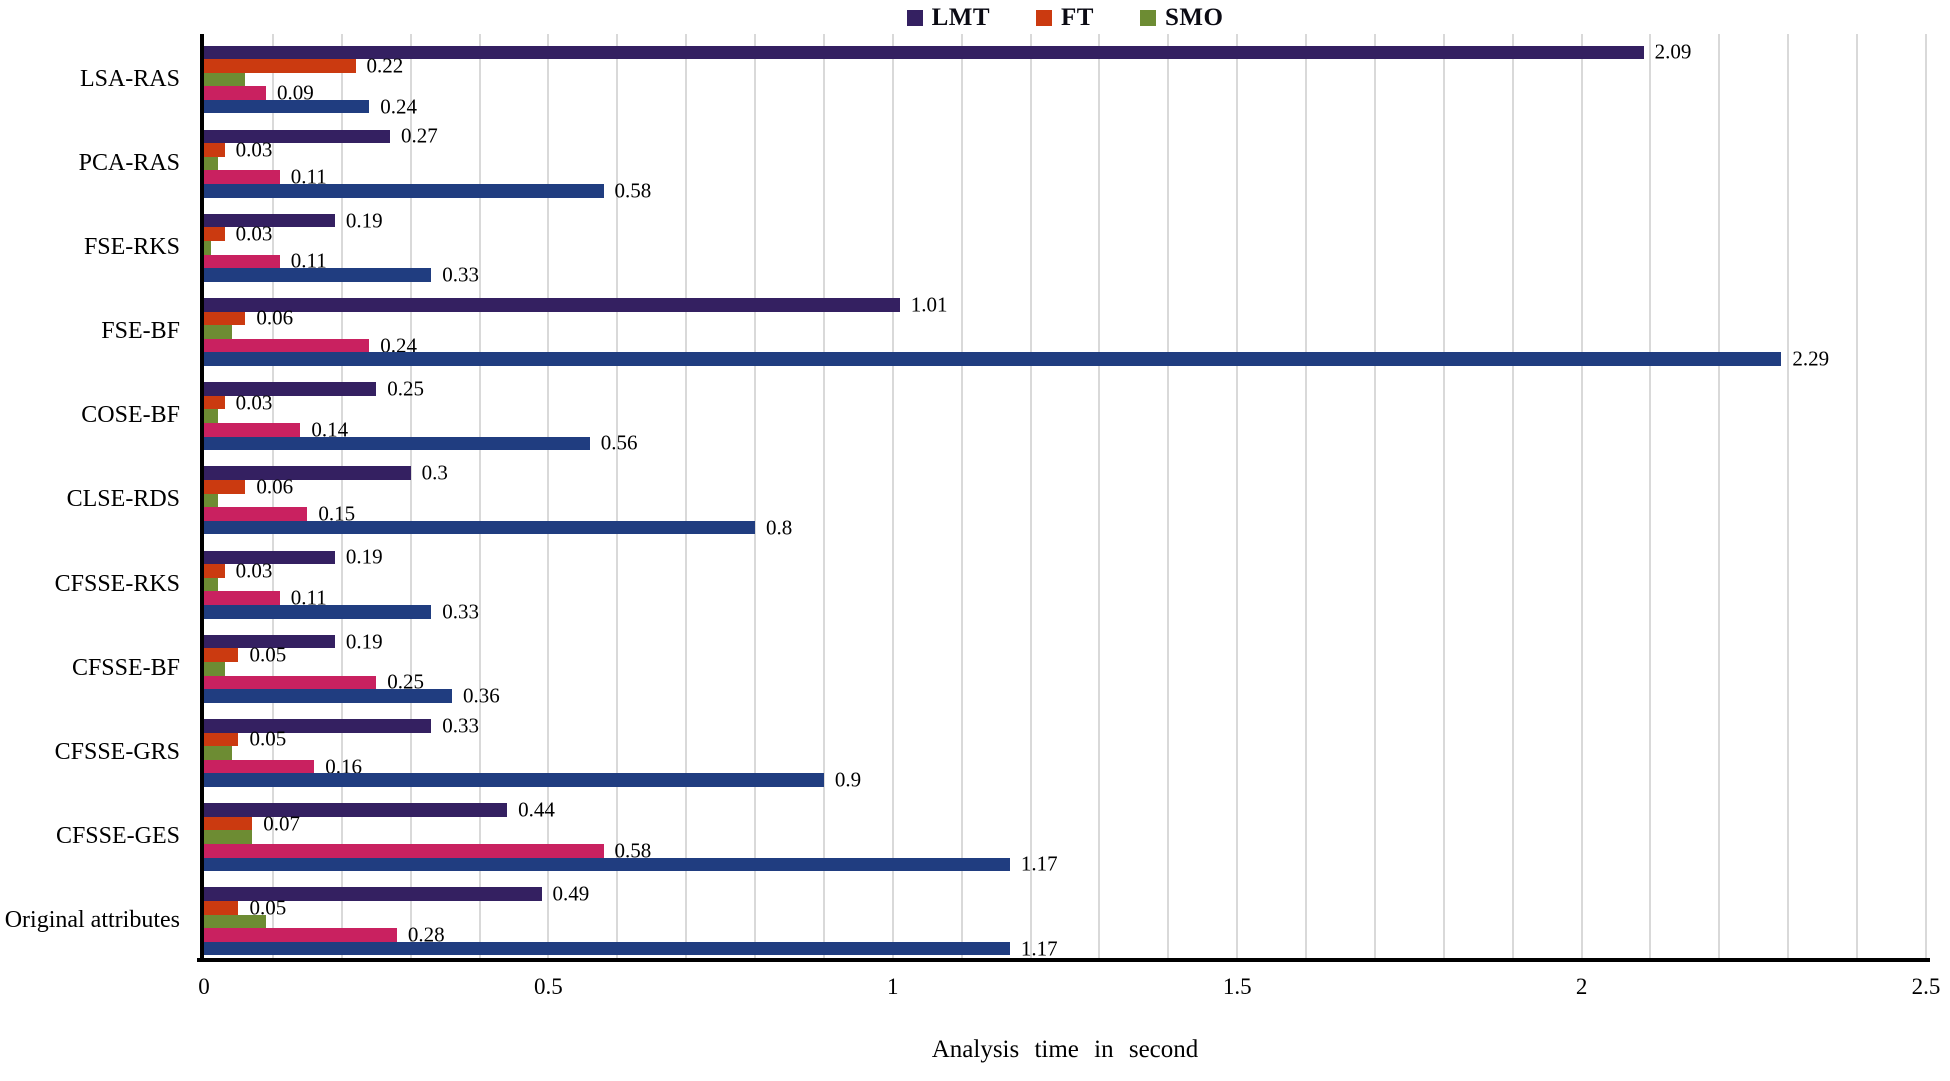  I want to click on bar-value-label: 2.09, so click(1673, 51).